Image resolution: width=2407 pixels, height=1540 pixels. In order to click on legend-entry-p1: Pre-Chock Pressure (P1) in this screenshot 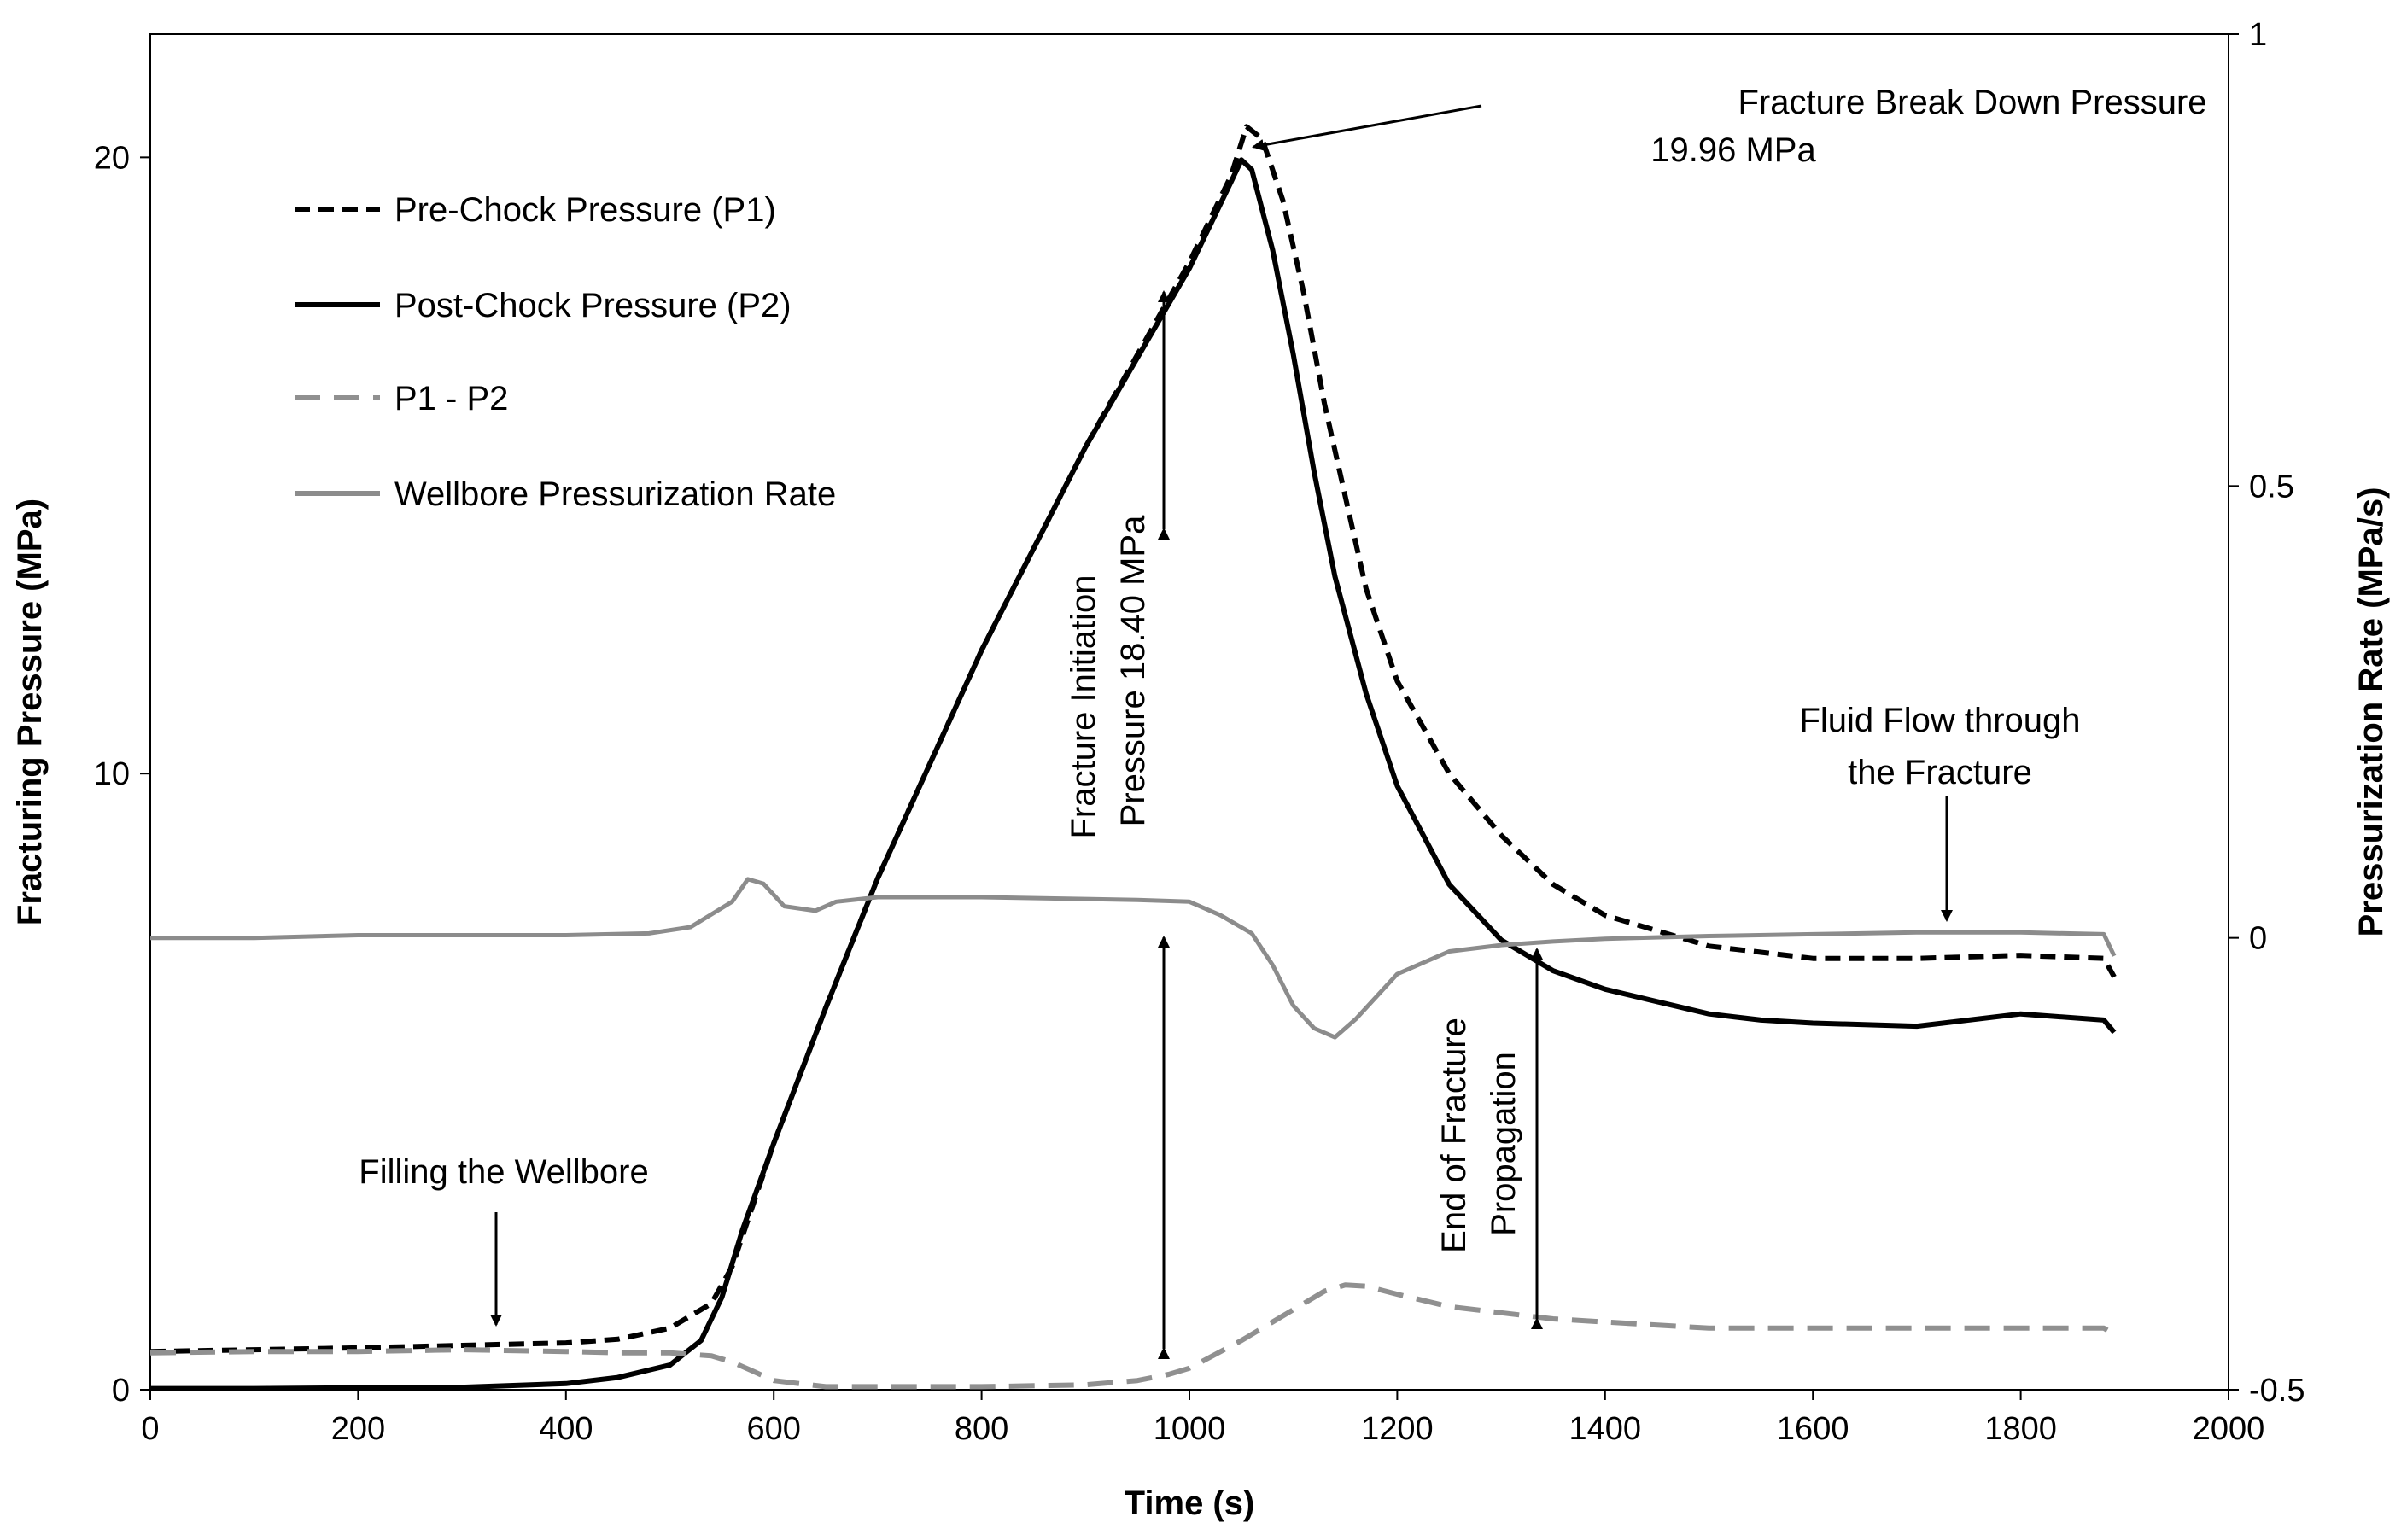, I will do `click(535, 210)`.